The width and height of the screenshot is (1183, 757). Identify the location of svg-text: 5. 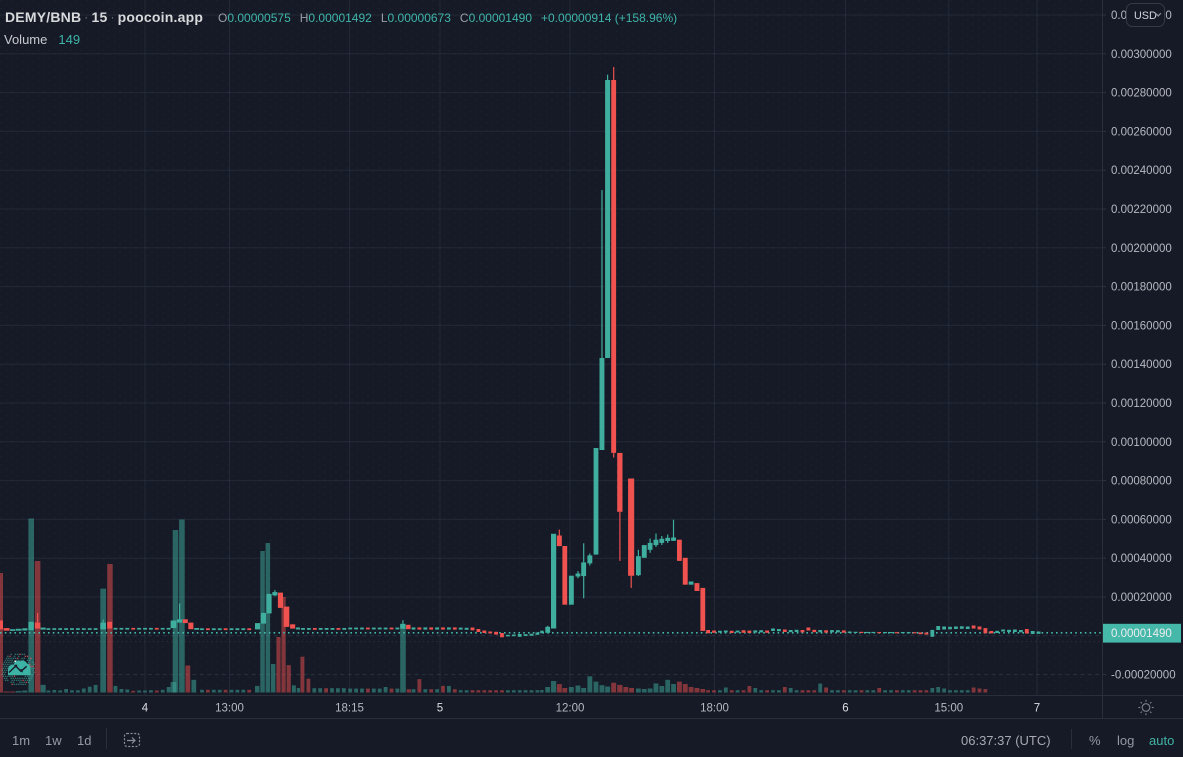
(440, 709).